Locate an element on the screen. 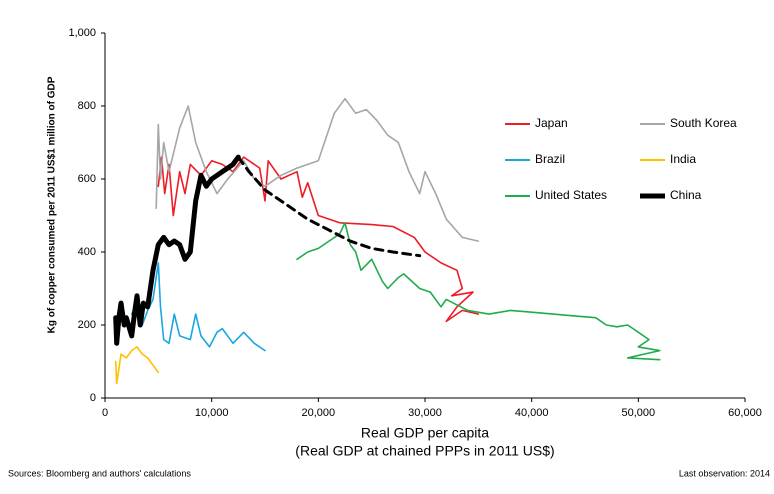 The width and height of the screenshot is (774, 494). last-observation-note: Last observation: 2014 is located at coordinates (724, 473).